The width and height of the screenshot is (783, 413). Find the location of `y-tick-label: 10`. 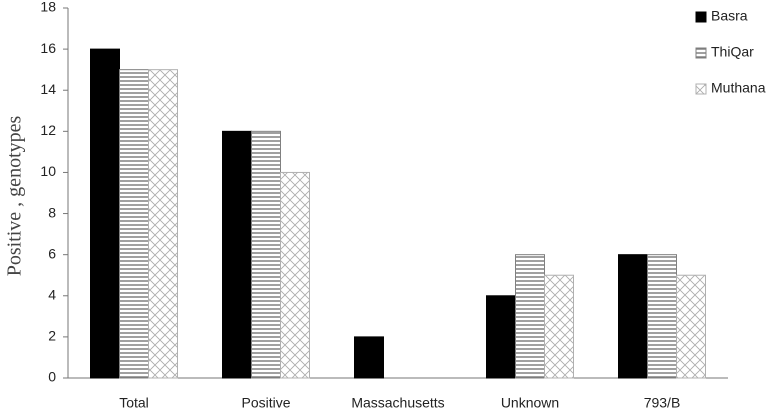

y-tick-label: 10 is located at coordinates (48, 171).